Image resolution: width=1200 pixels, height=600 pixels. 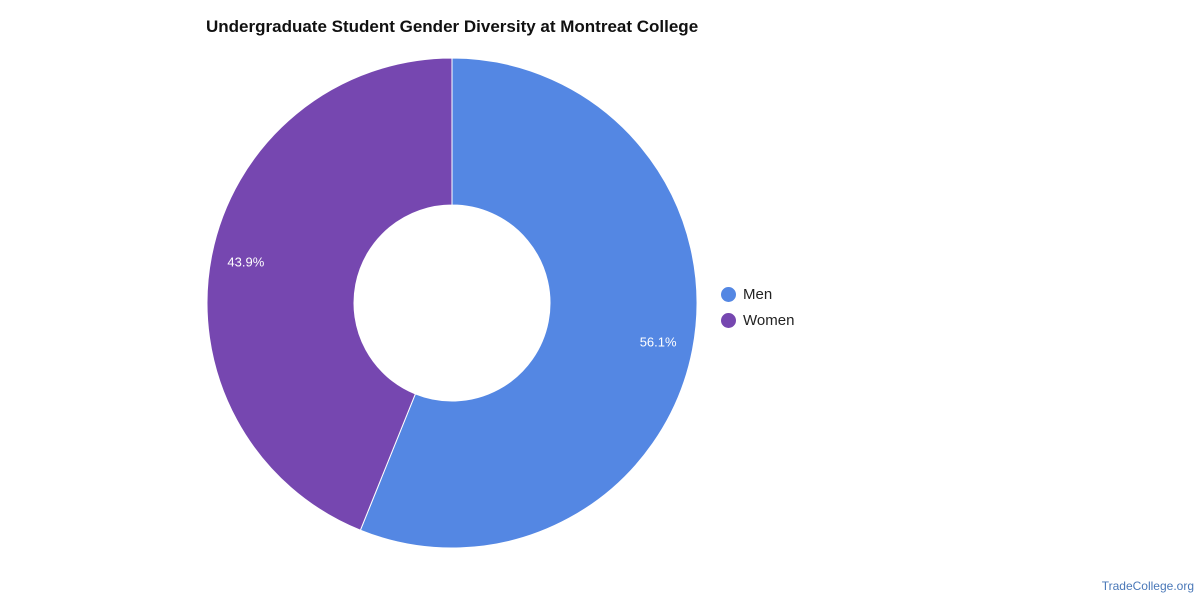 I want to click on chart-legend: Men Women, so click(x=757, y=307).